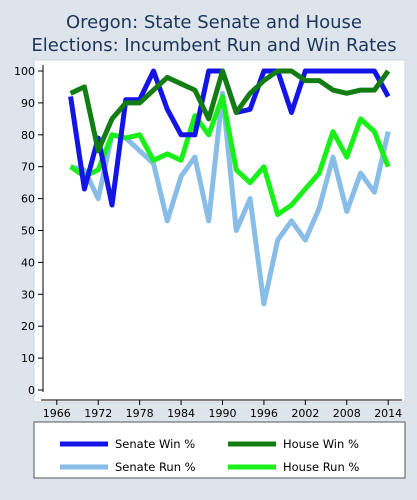  Describe the element at coordinates (28, 135) in the screenshot. I see `y-tick-label: 80` at that location.